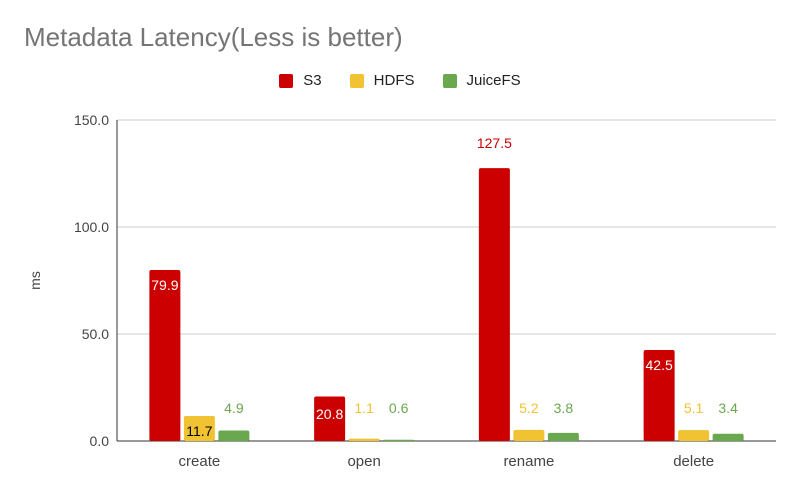  I want to click on data-label: 5.2, so click(529, 408).